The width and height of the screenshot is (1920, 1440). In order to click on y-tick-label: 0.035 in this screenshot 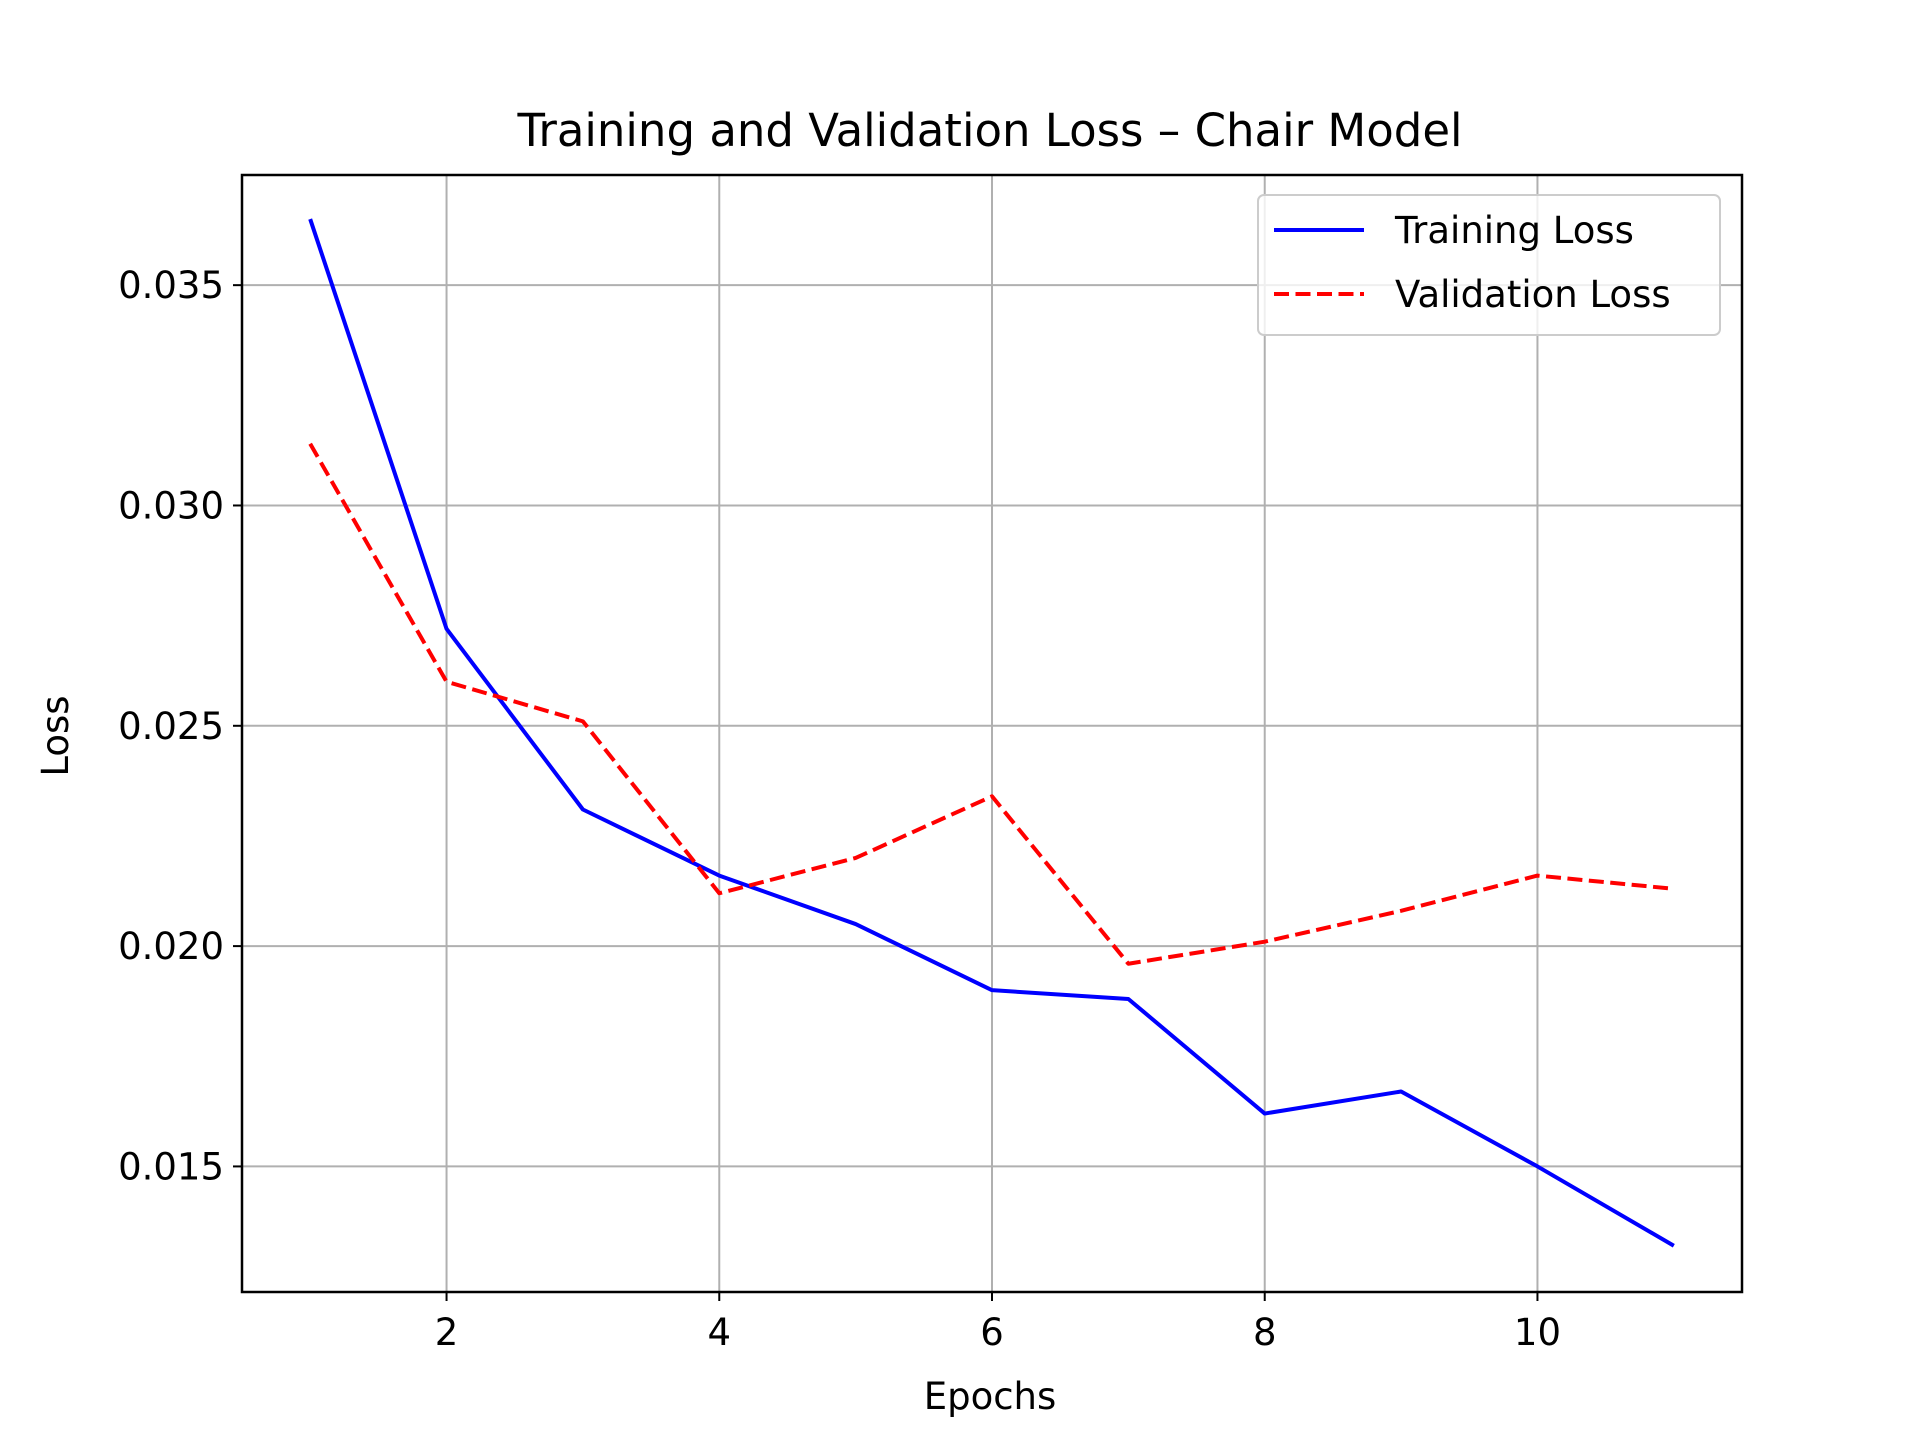, I will do `click(171, 285)`.